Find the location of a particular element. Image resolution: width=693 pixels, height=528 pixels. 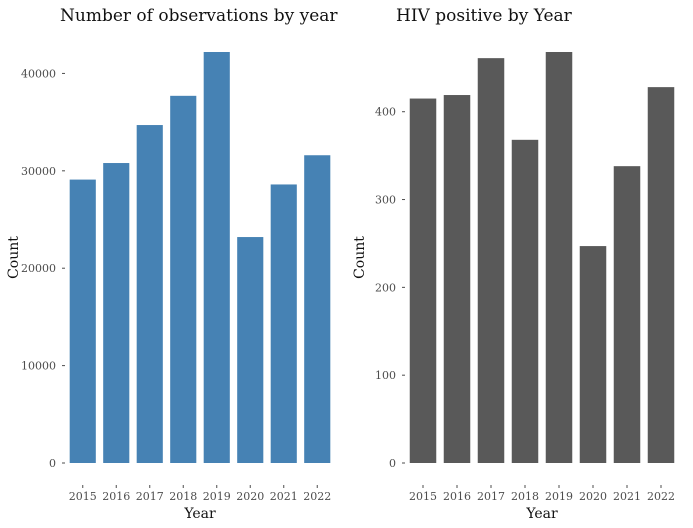

y-tick-label: 30000 is located at coordinates (38, 171).